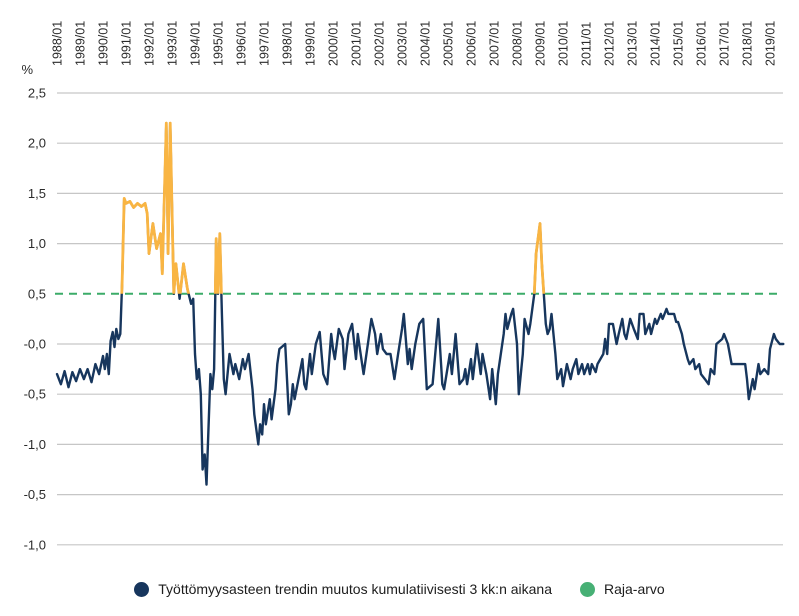  Describe the element at coordinates (518, 43) in the screenshot. I see `x-tick-label: 2008/01` at that location.